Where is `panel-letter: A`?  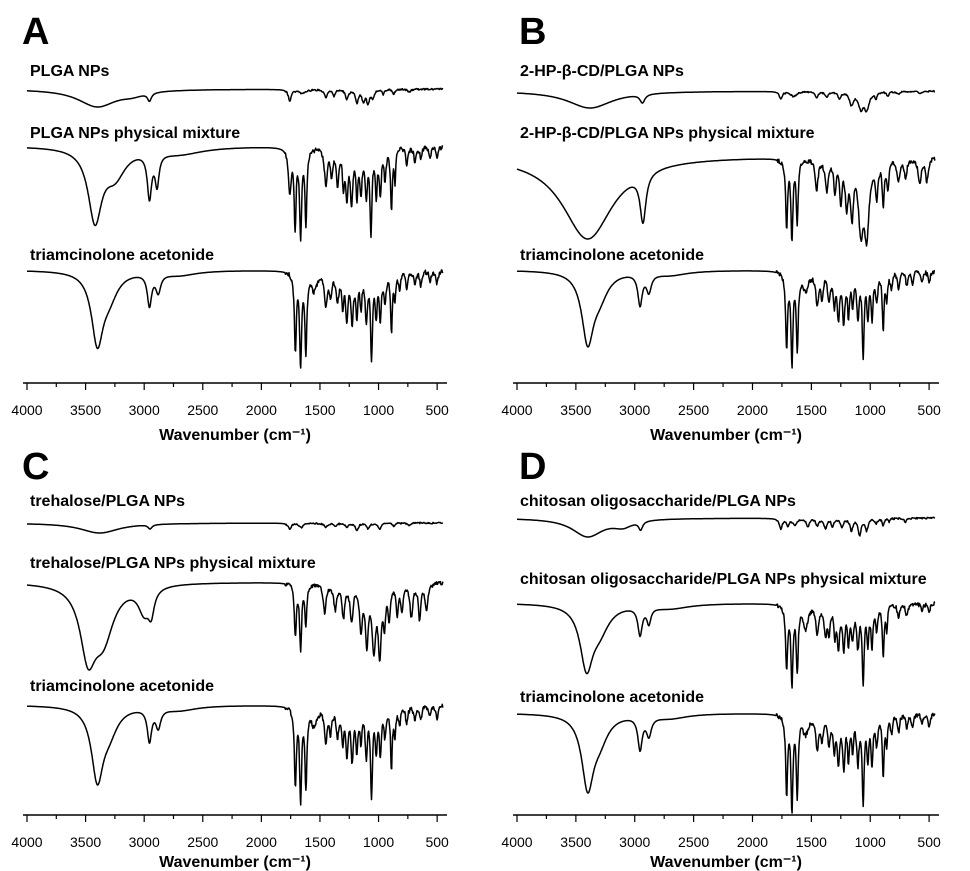
panel-letter: A is located at coordinates (35, 32).